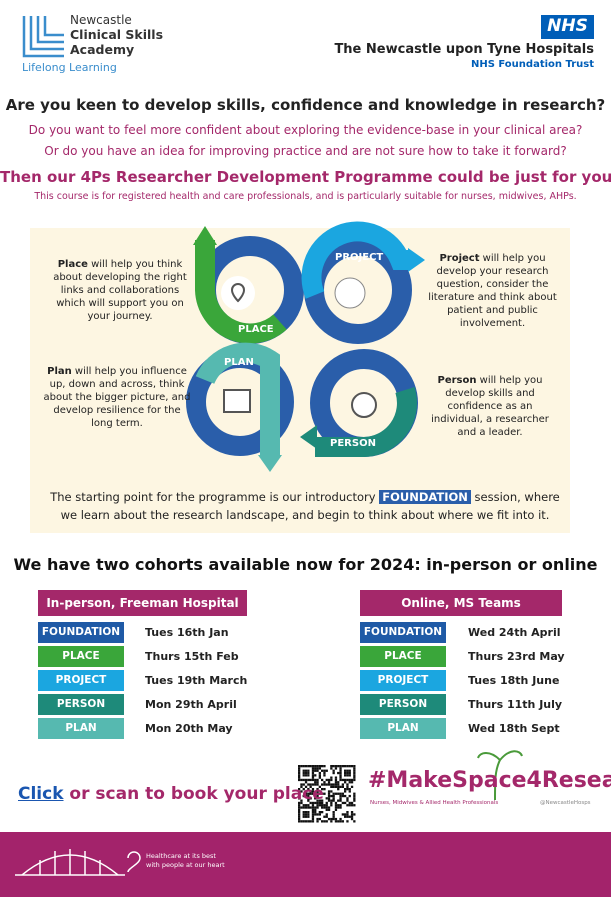  Describe the element at coordinates (117, 34) in the screenshot. I see `academy-name: Clinical Skills` at that location.